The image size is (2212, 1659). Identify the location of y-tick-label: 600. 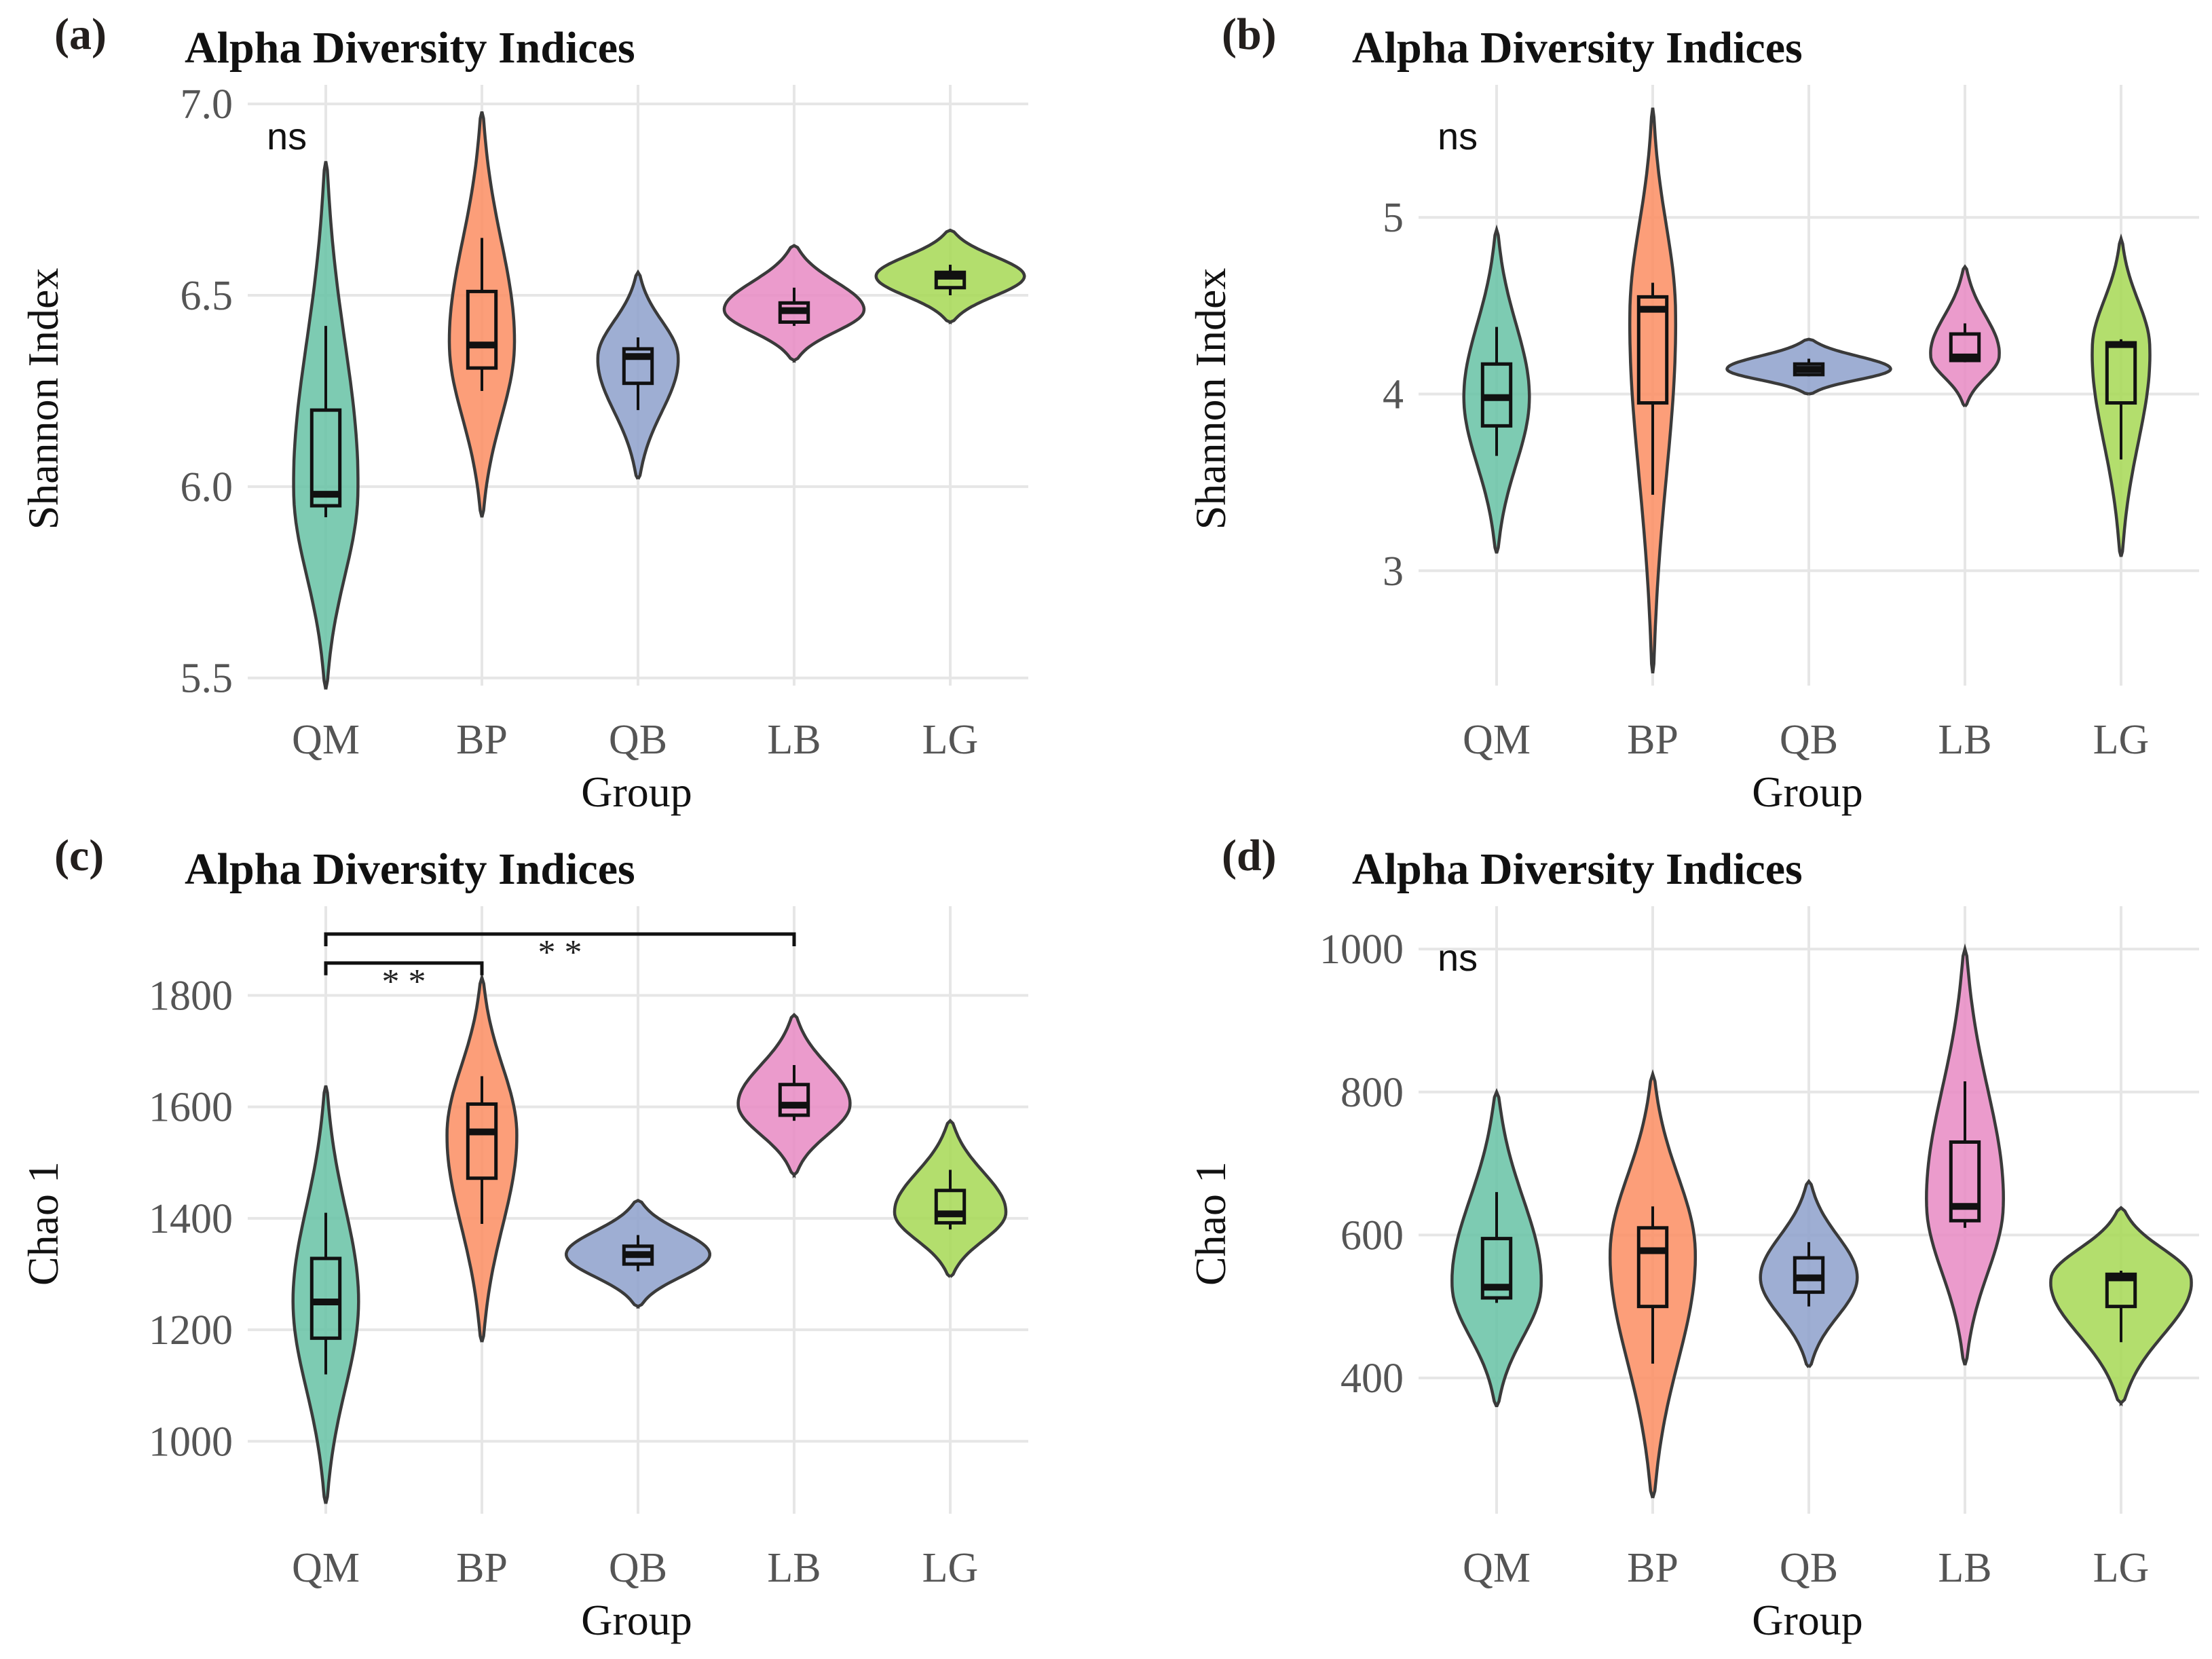
(1372, 1235).